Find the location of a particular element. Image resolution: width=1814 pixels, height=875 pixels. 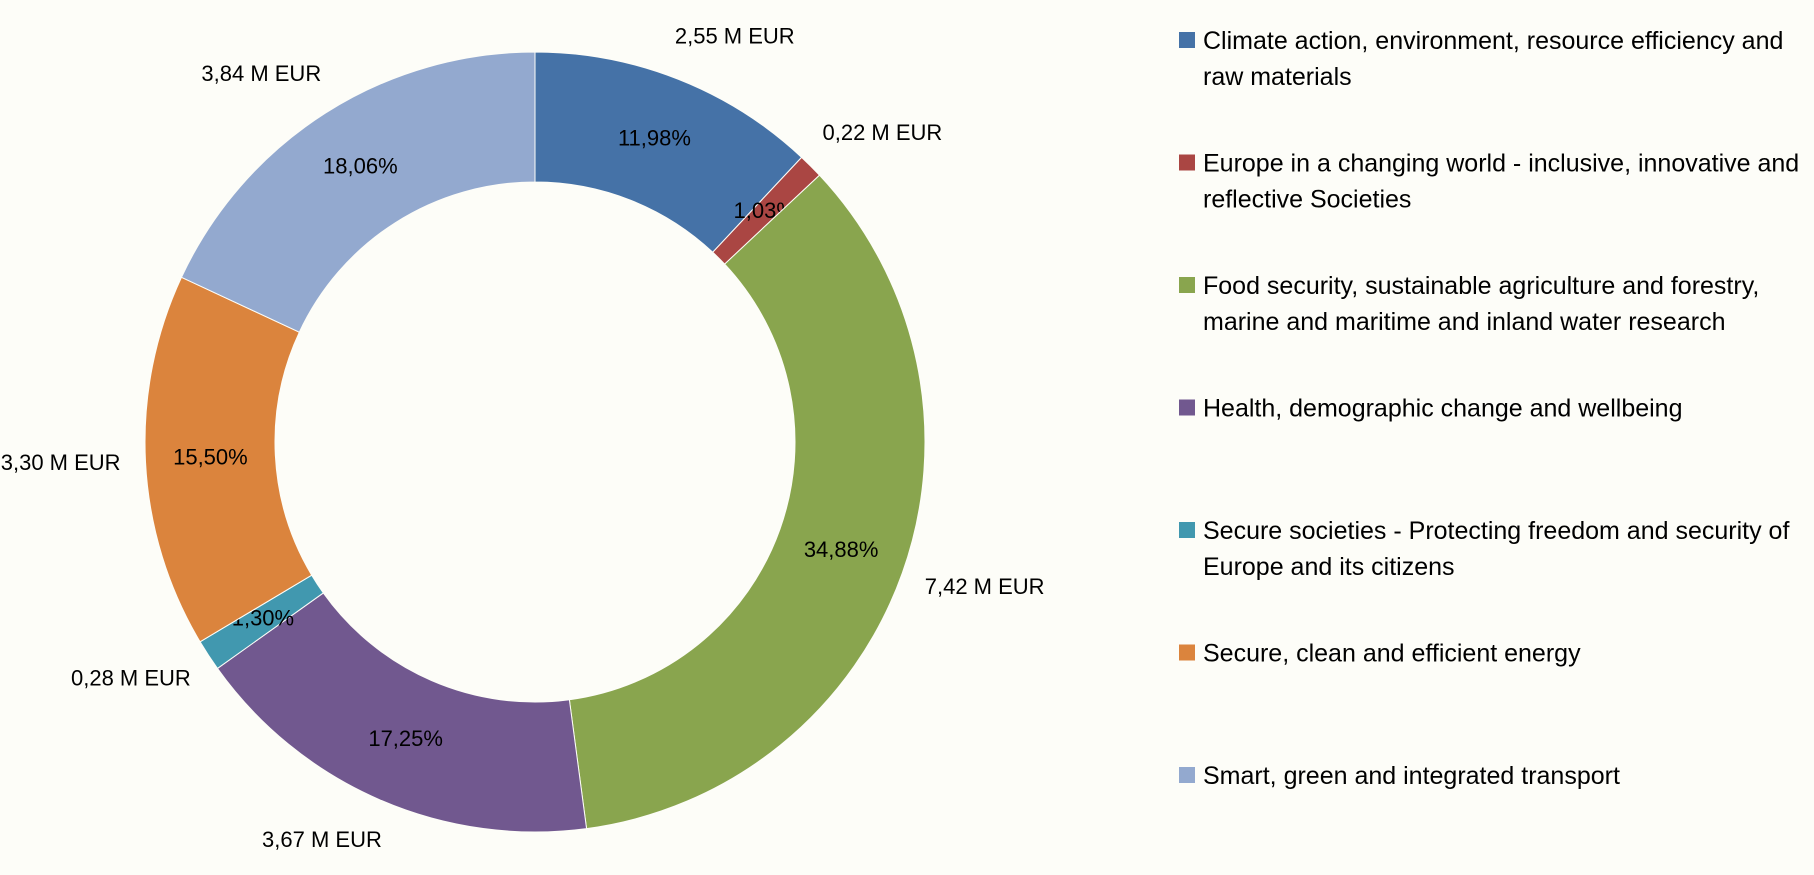

amount-label: 7,42 M EUR is located at coordinates (985, 586).